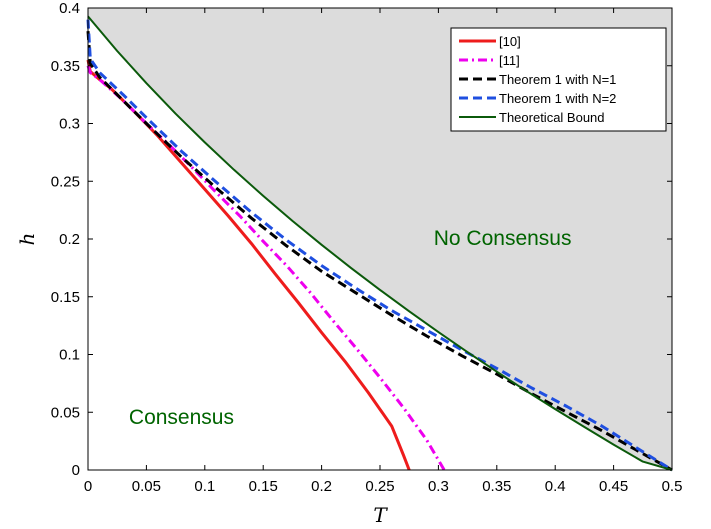  Describe the element at coordinates (69, 239) in the screenshot. I see `y-tick-label: 0.2` at that location.